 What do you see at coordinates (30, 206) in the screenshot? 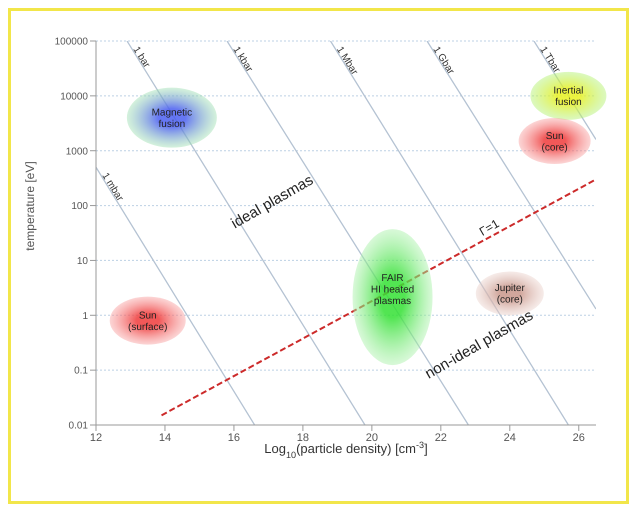
I see `y-axis-title: temperature [eV]` at bounding box center [30, 206].